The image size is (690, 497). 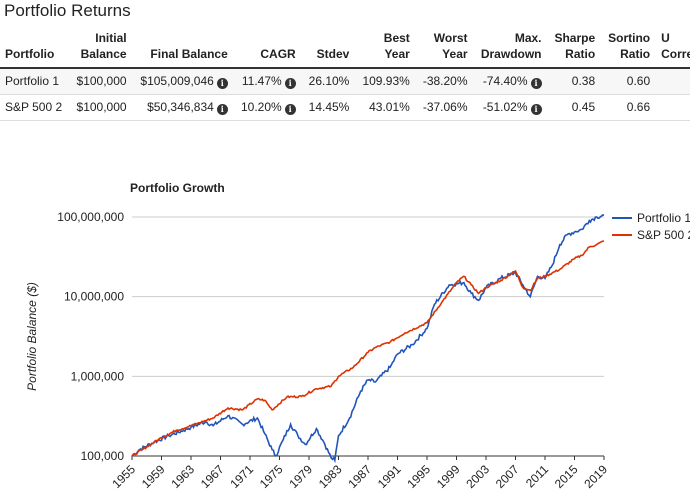 What do you see at coordinates (418, 476) in the screenshot?
I see `x-tick-label: 1995` at bounding box center [418, 476].